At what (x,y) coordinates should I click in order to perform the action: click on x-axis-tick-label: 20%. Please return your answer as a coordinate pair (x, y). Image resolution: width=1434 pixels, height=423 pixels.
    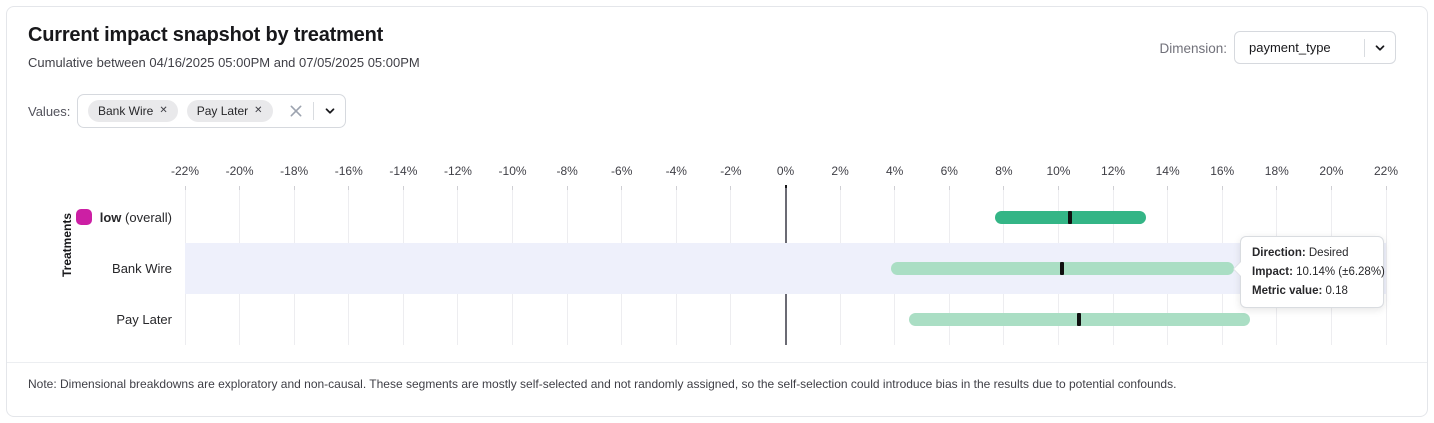
    Looking at the image, I should click on (1331, 171).